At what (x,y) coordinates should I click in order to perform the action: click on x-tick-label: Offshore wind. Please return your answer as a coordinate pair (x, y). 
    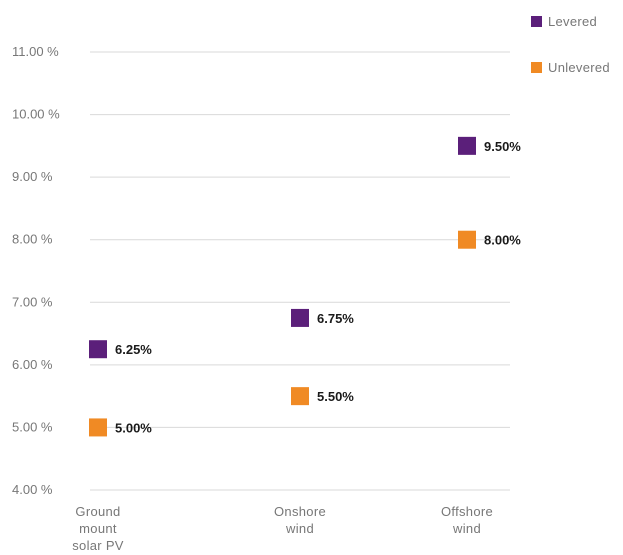
    Looking at the image, I should click on (467, 520).